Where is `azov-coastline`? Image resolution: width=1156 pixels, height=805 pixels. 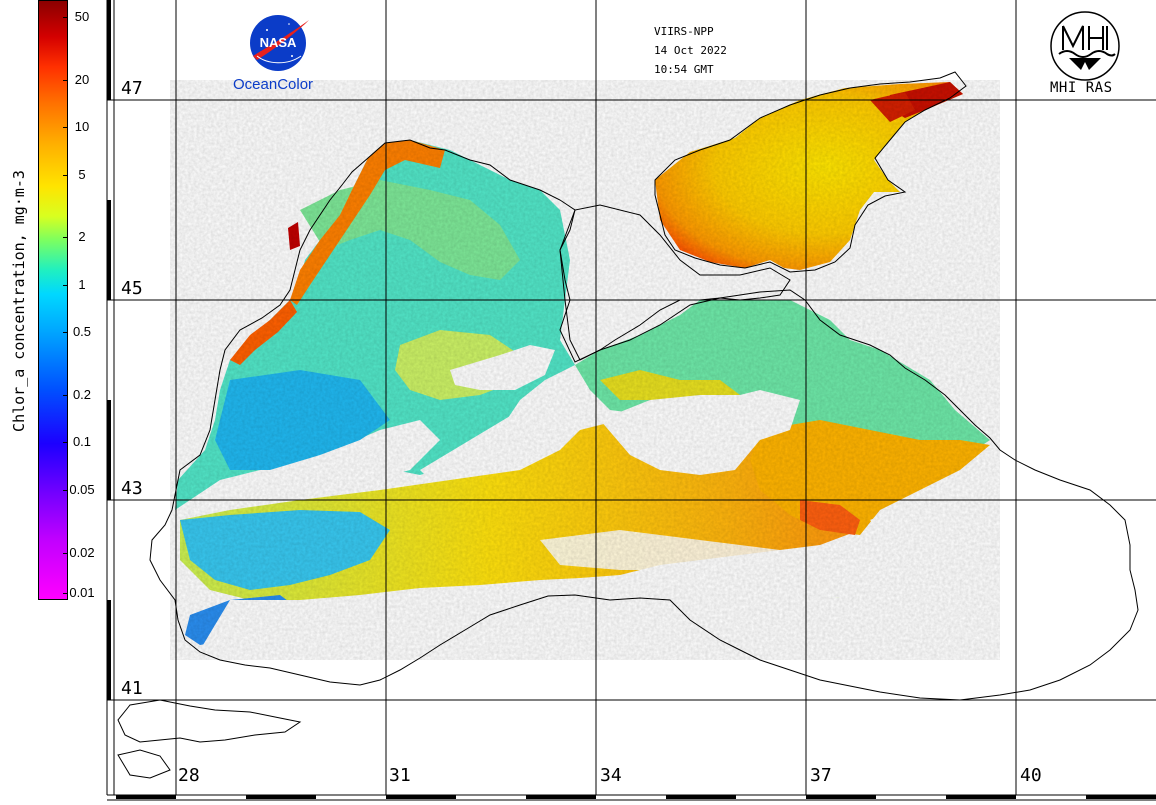 azov-coastline is located at coordinates (810, 172).